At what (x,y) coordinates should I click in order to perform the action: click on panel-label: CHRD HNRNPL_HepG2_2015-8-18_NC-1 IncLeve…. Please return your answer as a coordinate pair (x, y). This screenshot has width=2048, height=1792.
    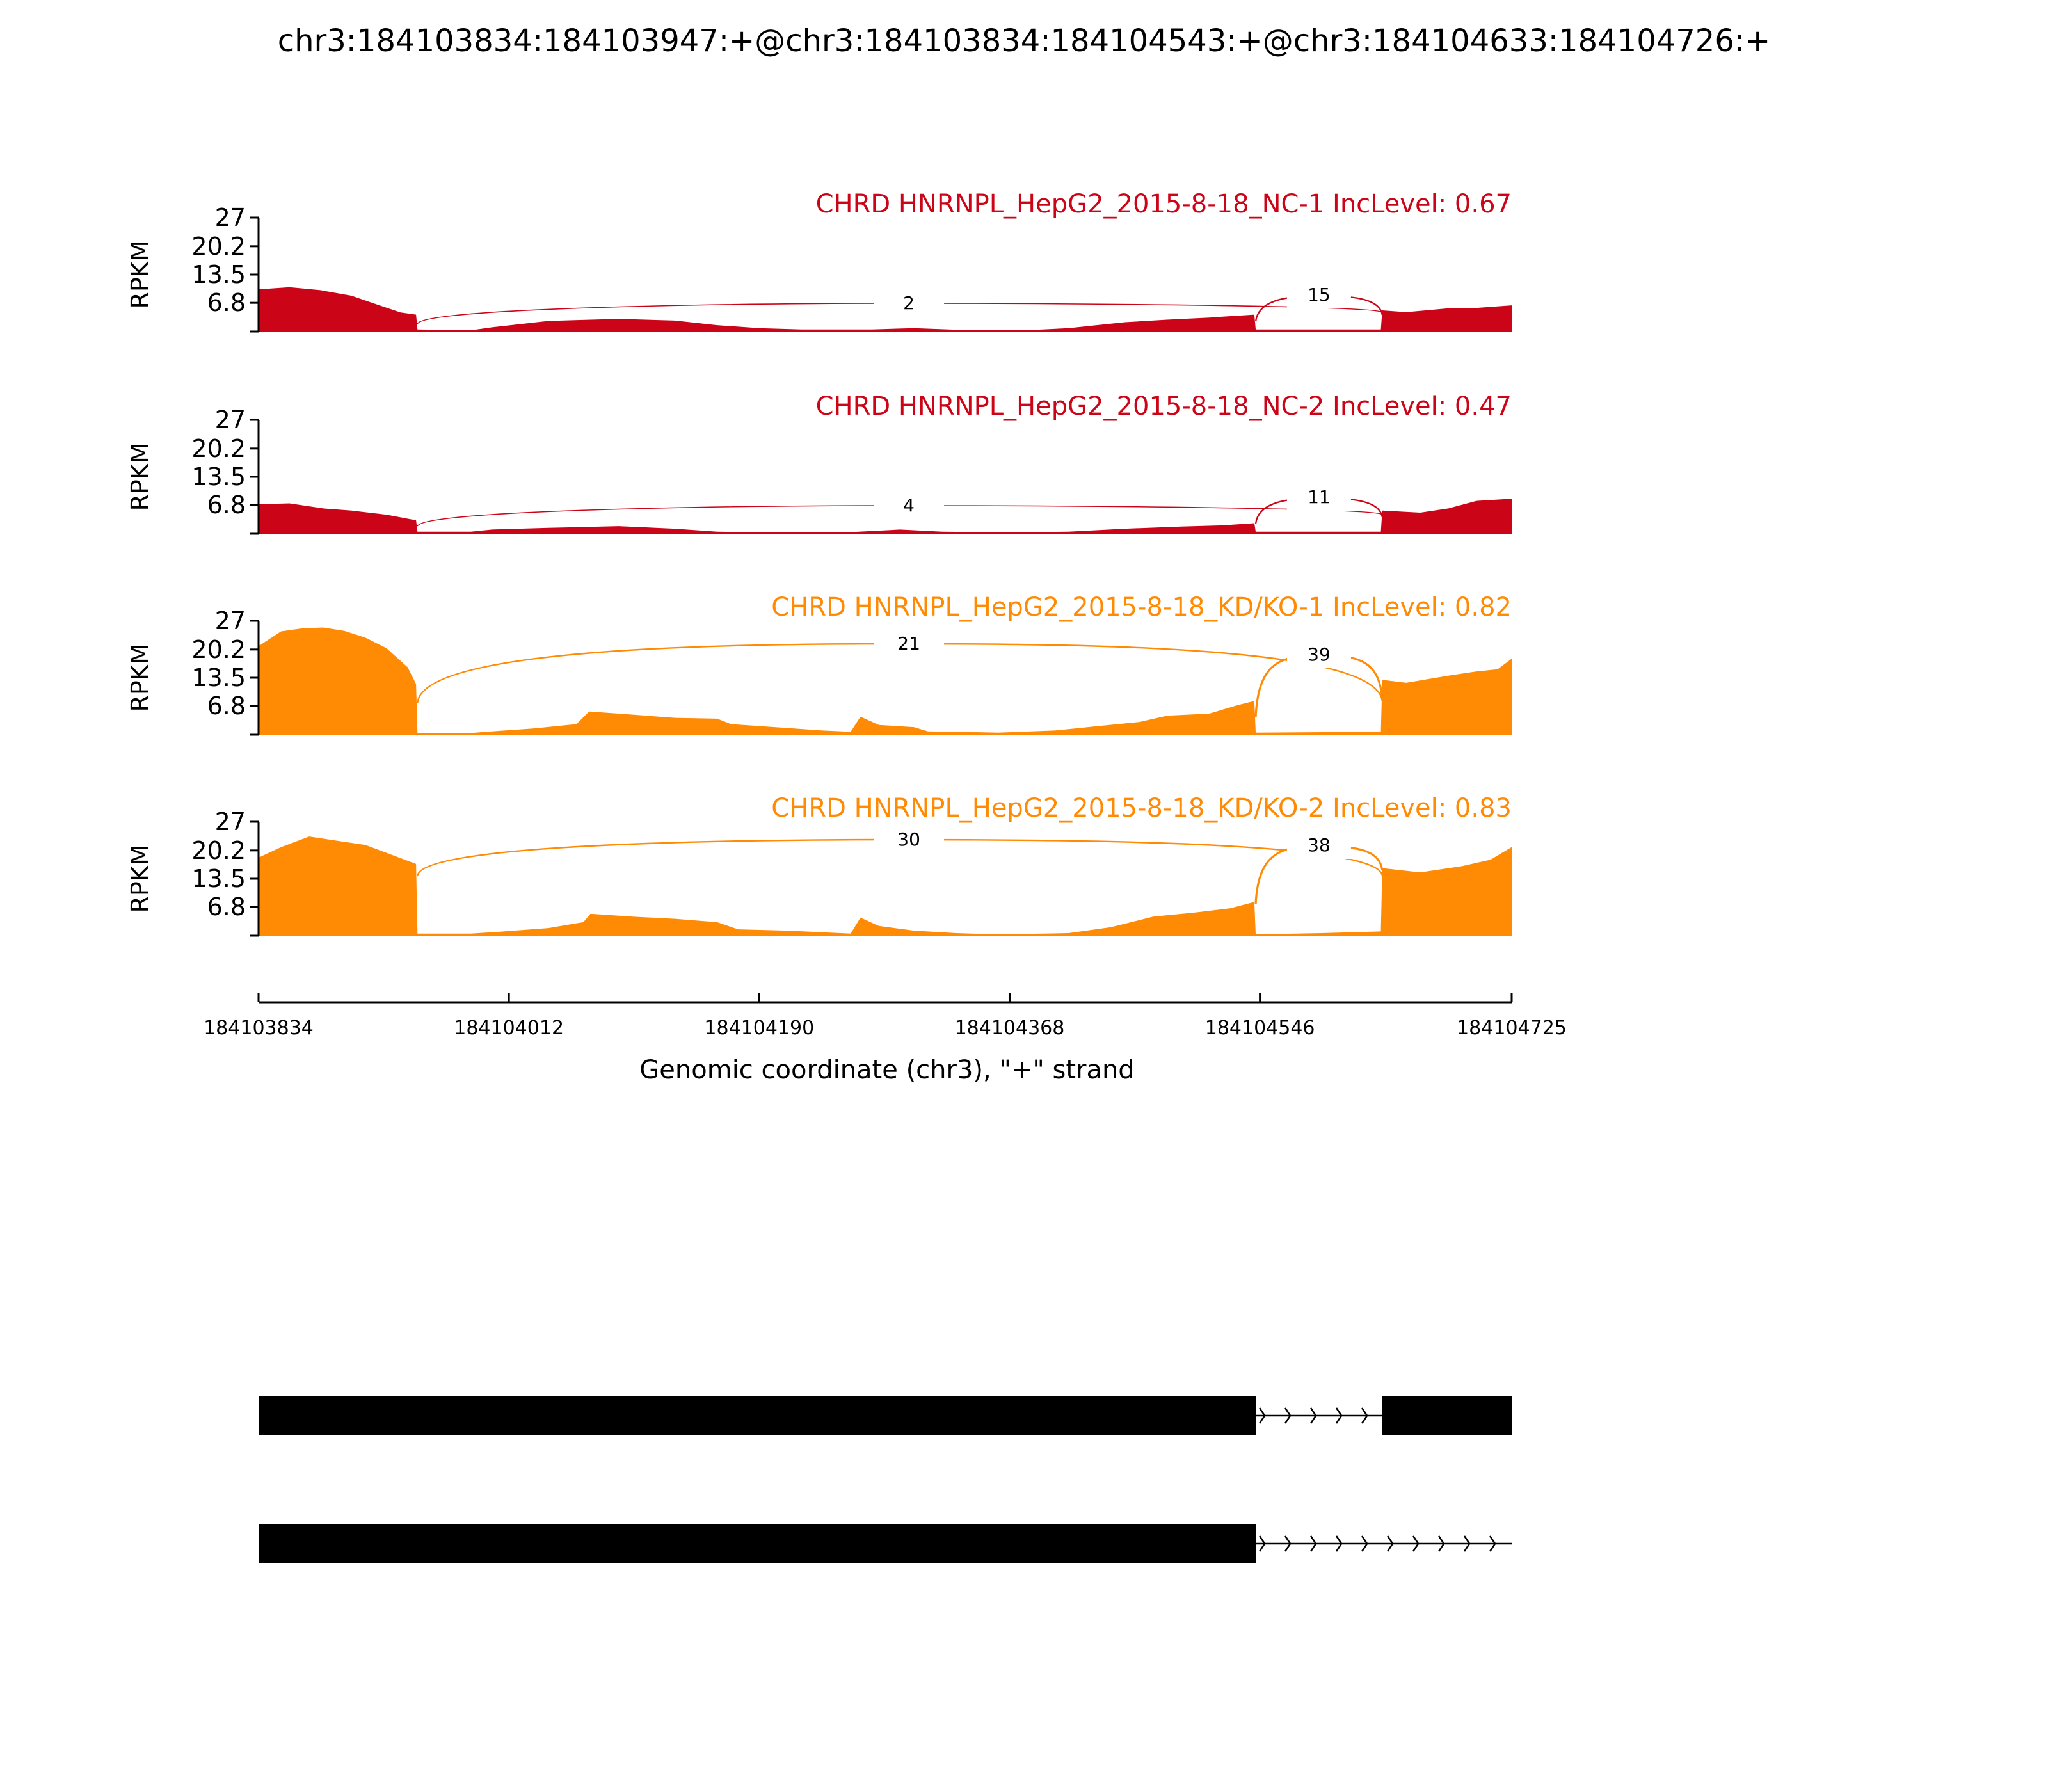
    Looking at the image, I should click on (1164, 204).